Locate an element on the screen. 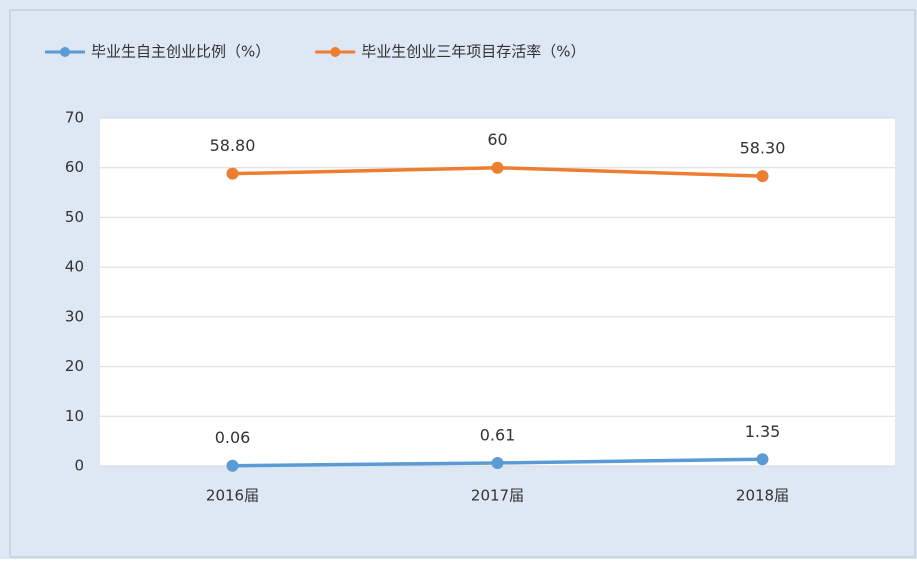  y-tick-label: 50 is located at coordinates (74, 217).